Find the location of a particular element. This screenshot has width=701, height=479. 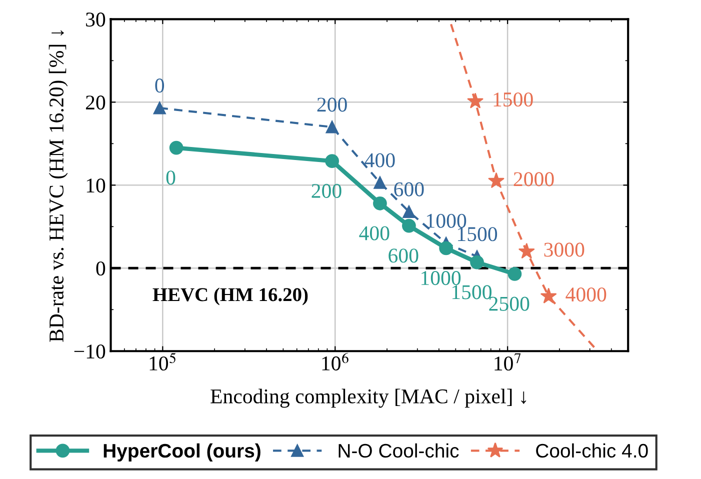

annotation: 2500 is located at coordinates (509, 303).